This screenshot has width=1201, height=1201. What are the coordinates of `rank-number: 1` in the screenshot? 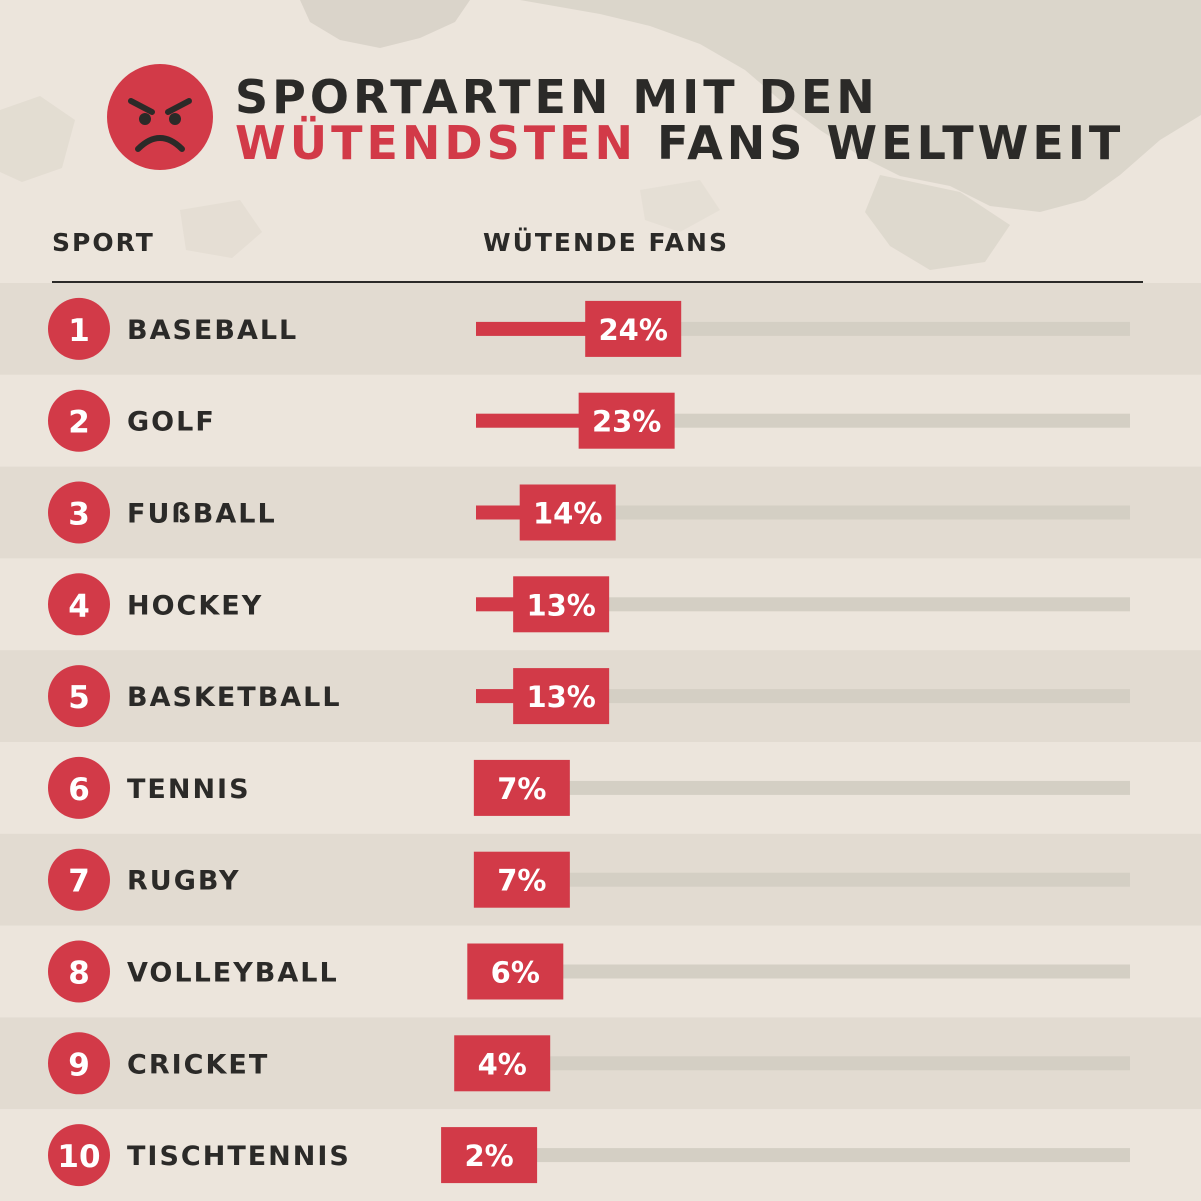 It's located at (79, 331).